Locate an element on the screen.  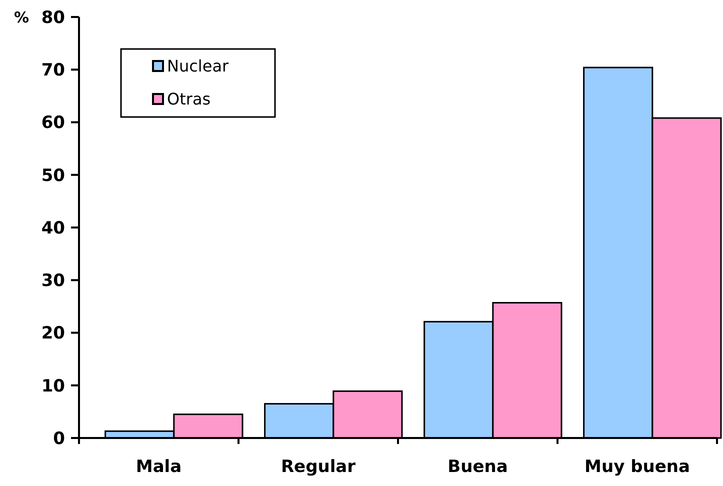
legend-label: Otras is located at coordinates (189, 99).